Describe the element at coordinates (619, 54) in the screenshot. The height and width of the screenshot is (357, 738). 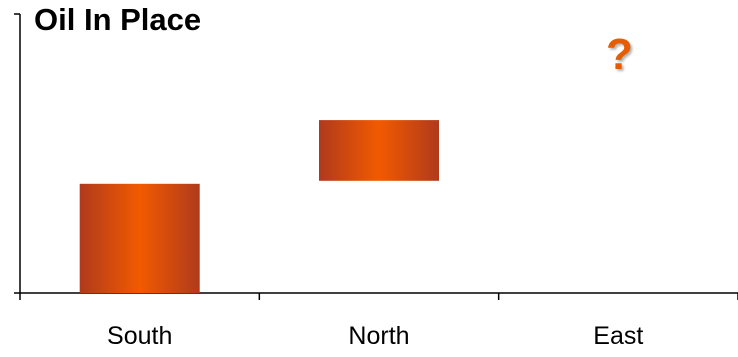
I see `unknown-value-annotation: ?` at that location.